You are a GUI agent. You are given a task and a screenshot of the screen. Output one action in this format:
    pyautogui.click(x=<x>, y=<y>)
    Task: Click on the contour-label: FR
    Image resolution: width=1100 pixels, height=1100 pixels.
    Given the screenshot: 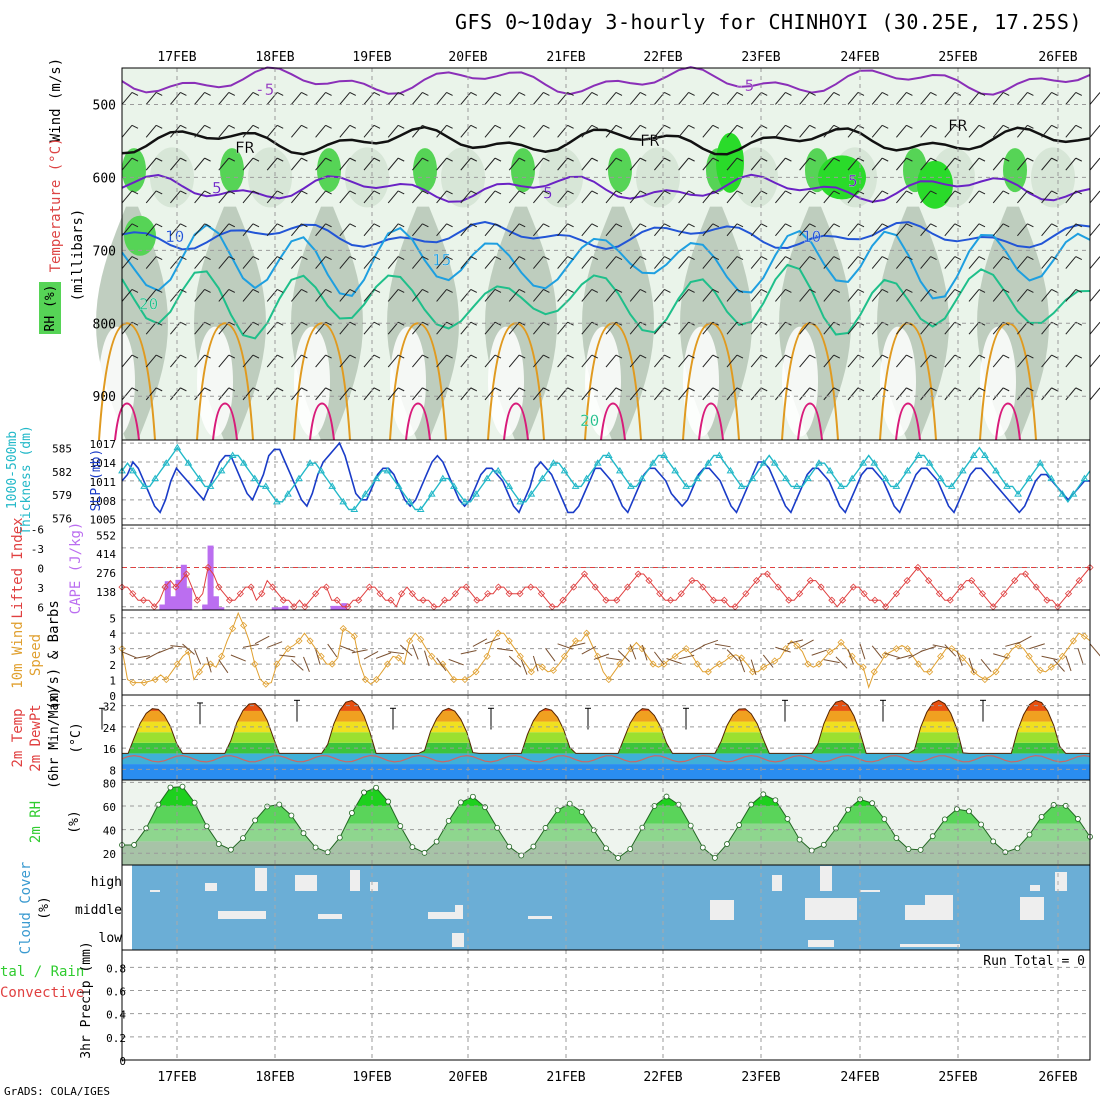 What is the action you would take?
    pyautogui.click(x=650, y=140)
    